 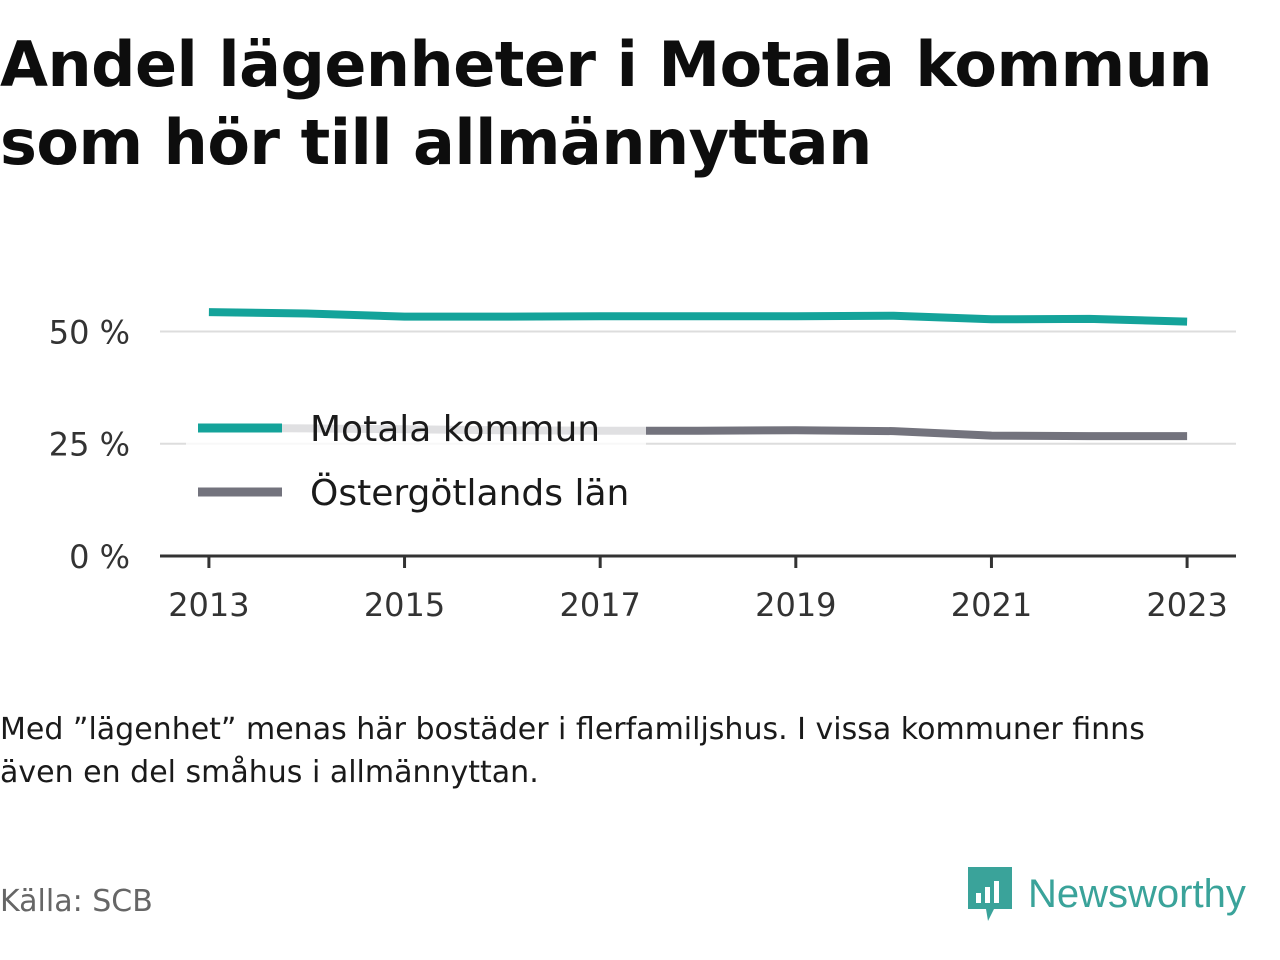 What do you see at coordinates (990, 894) in the screenshot?
I see `newsworthy-logo-icon` at bounding box center [990, 894].